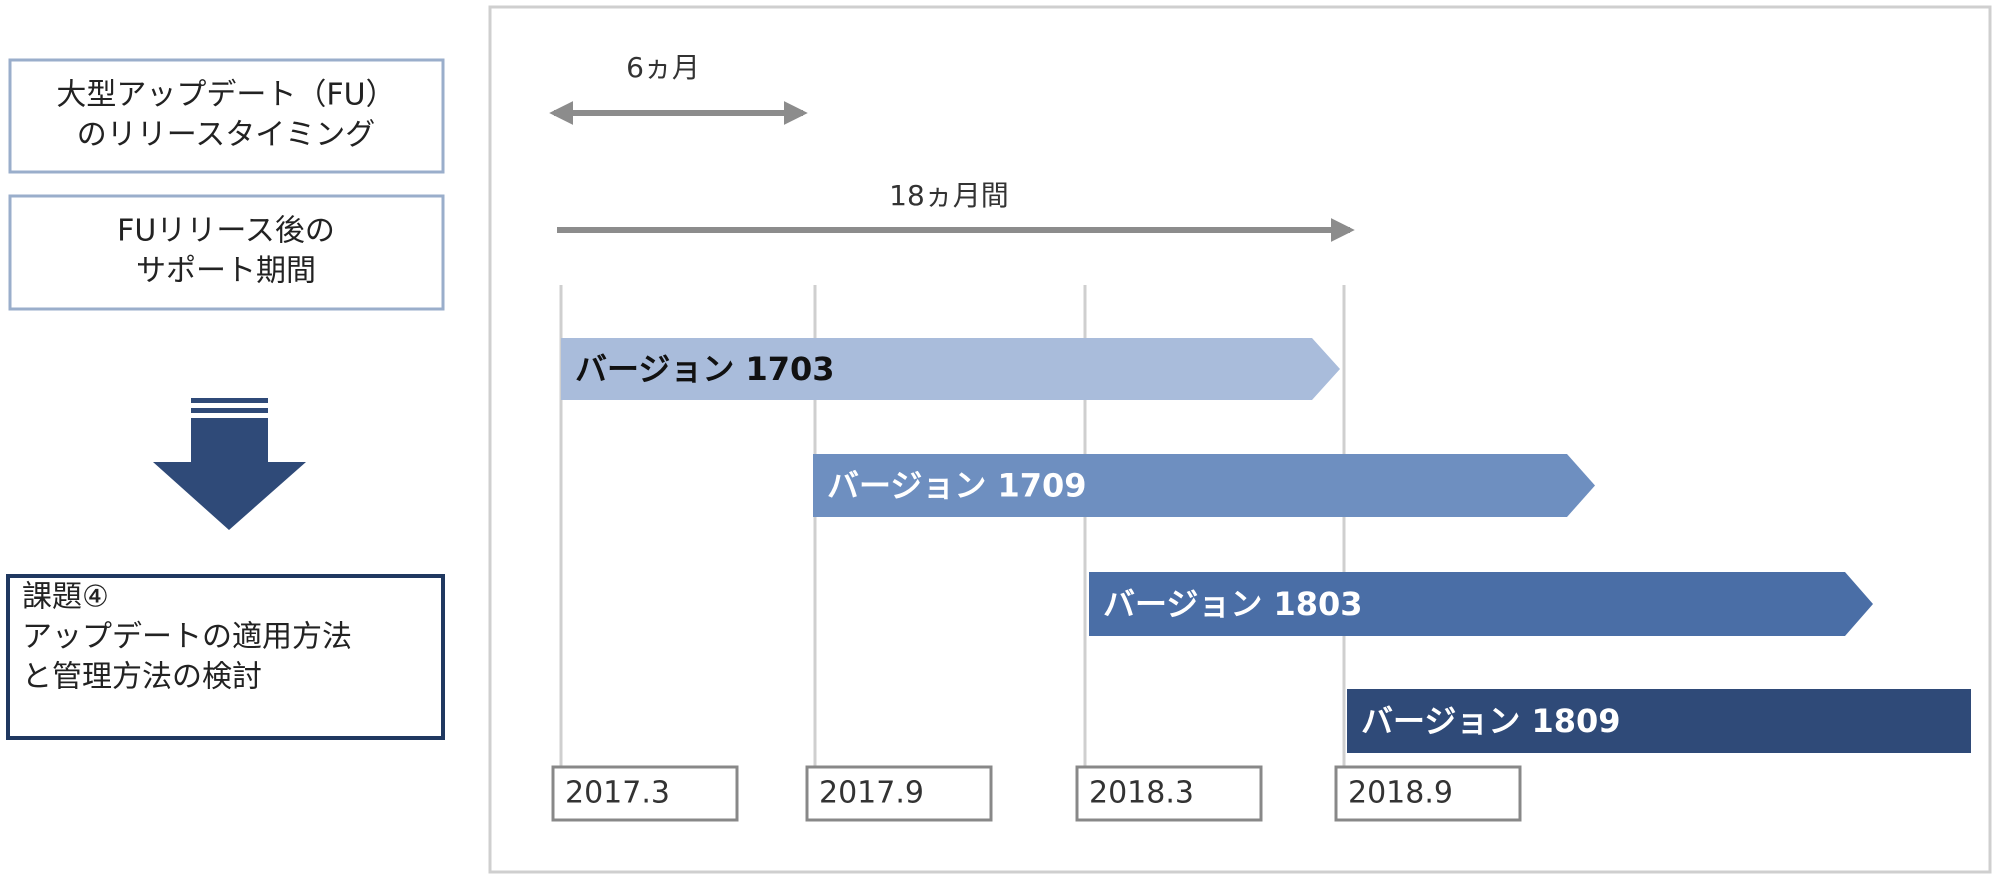 Image resolution: width=1998 pixels, height=892 pixels. I want to click on issue-text: と管理方法の検討, so click(142, 677).